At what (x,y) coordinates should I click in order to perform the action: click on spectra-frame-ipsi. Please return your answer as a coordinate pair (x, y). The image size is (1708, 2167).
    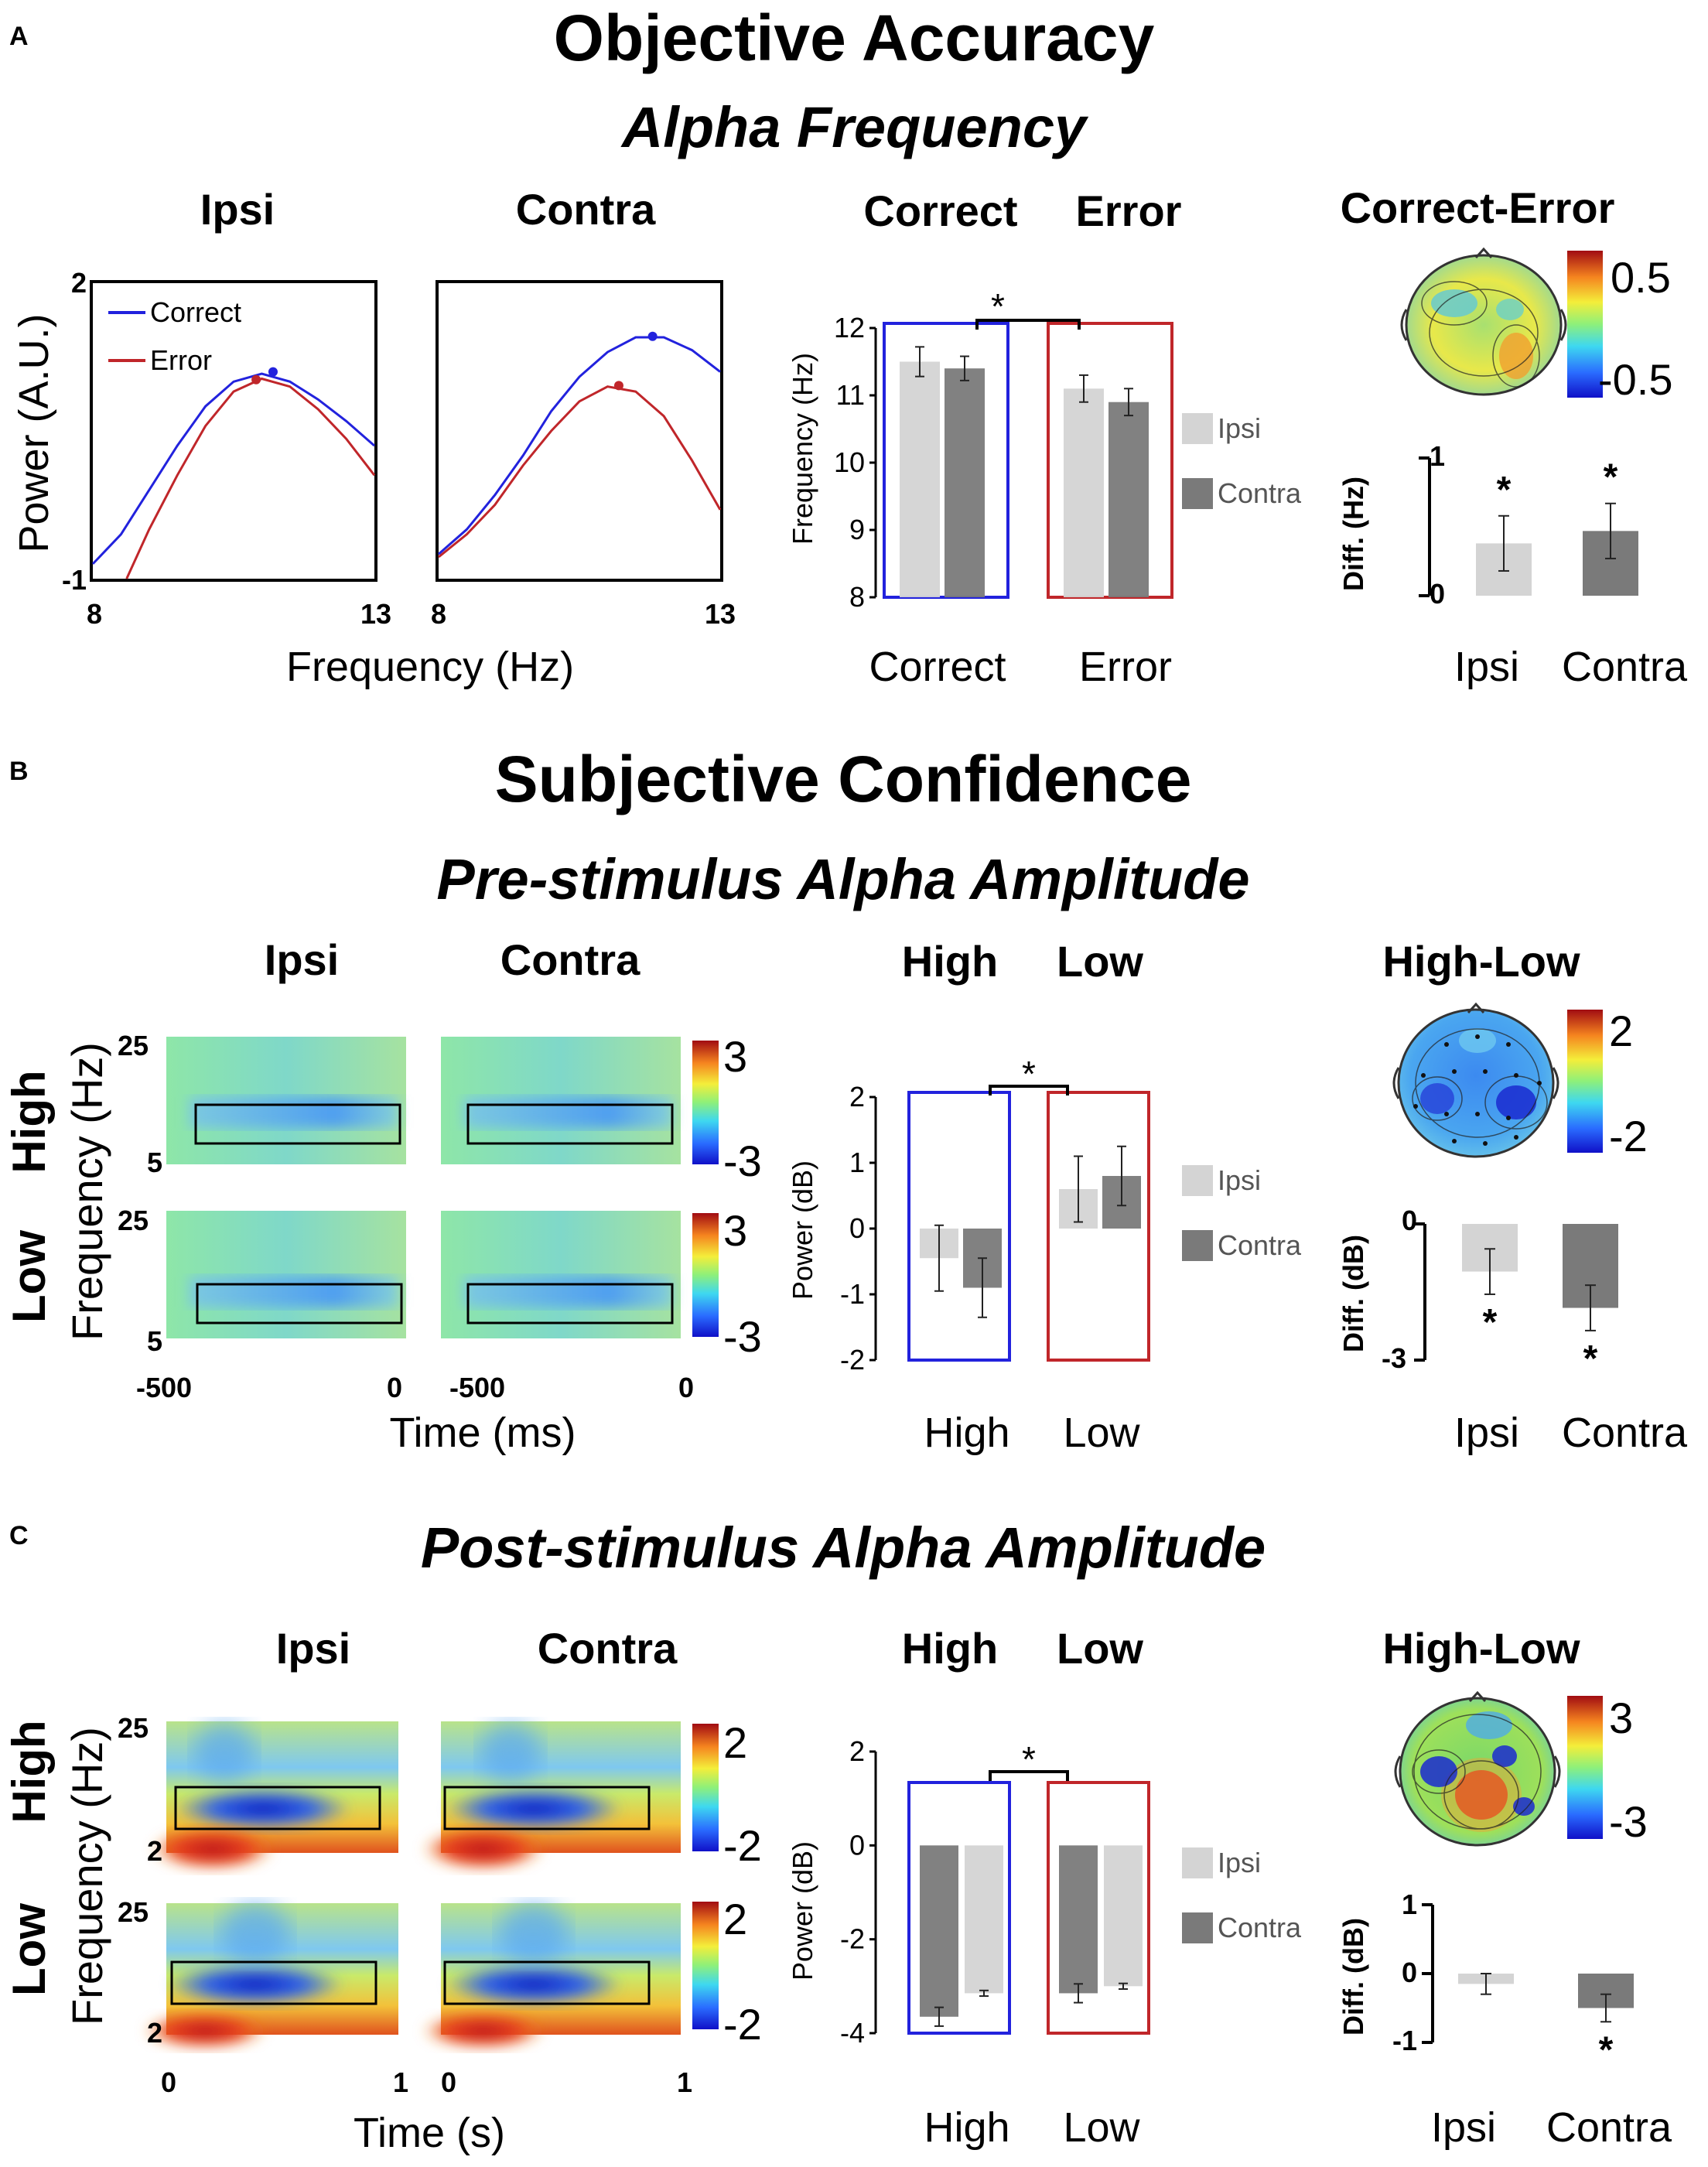
    Looking at the image, I should click on (234, 431).